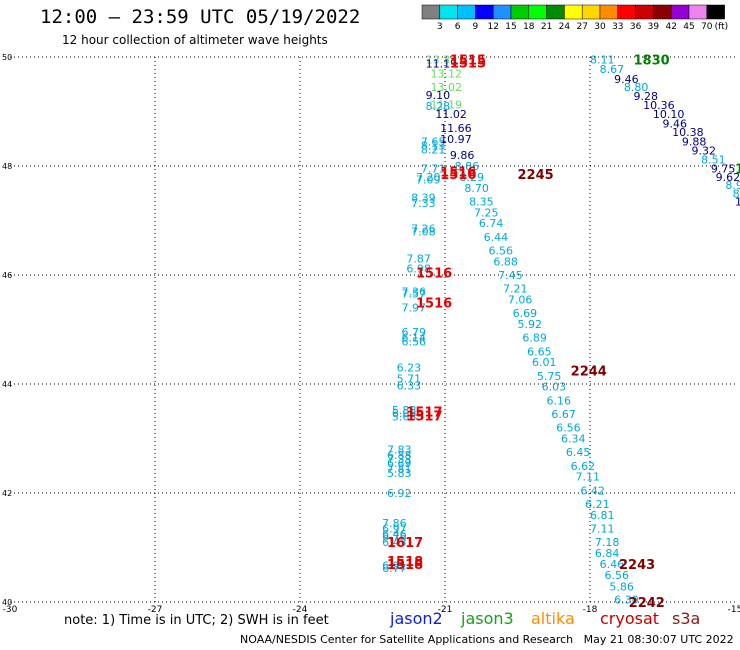 The width and height of the screenshot is (740, 650). Describe the element at coordinates (510, 275) in the screenshot. I see `wave-height-label: 7.45` at that location.